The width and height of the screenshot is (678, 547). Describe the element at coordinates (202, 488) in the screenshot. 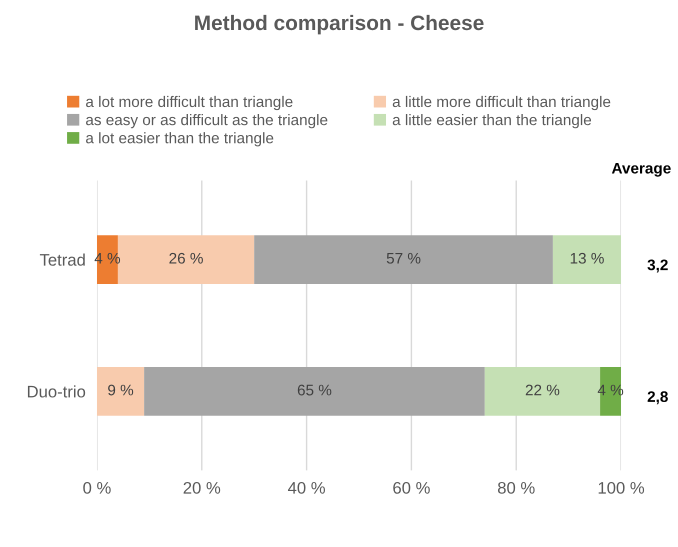

I see `x-tick-label: 20 %` at that location.